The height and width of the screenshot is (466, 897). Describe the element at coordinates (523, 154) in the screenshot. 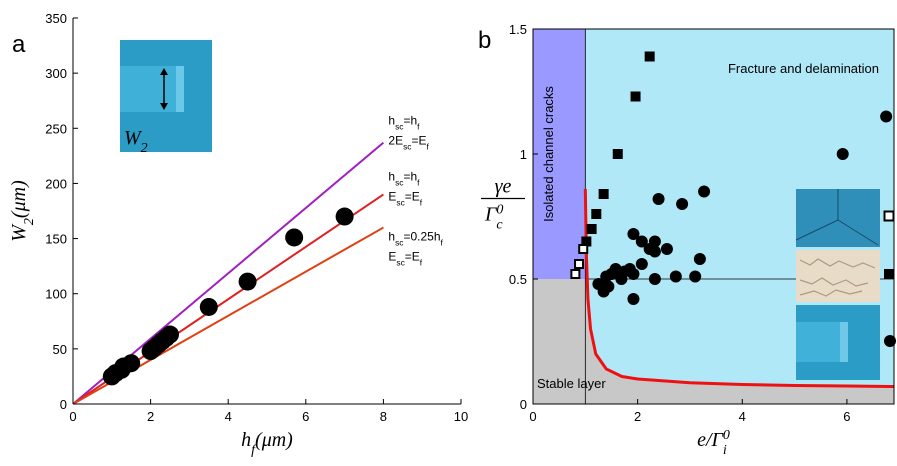

I see `y-tick-label: 1` at that location.